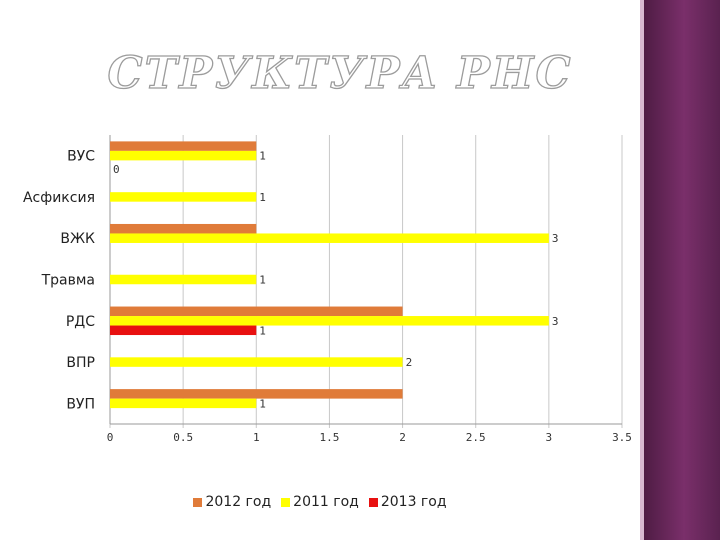  I want to click on legend-item: 2013 год, so click(407, 502).